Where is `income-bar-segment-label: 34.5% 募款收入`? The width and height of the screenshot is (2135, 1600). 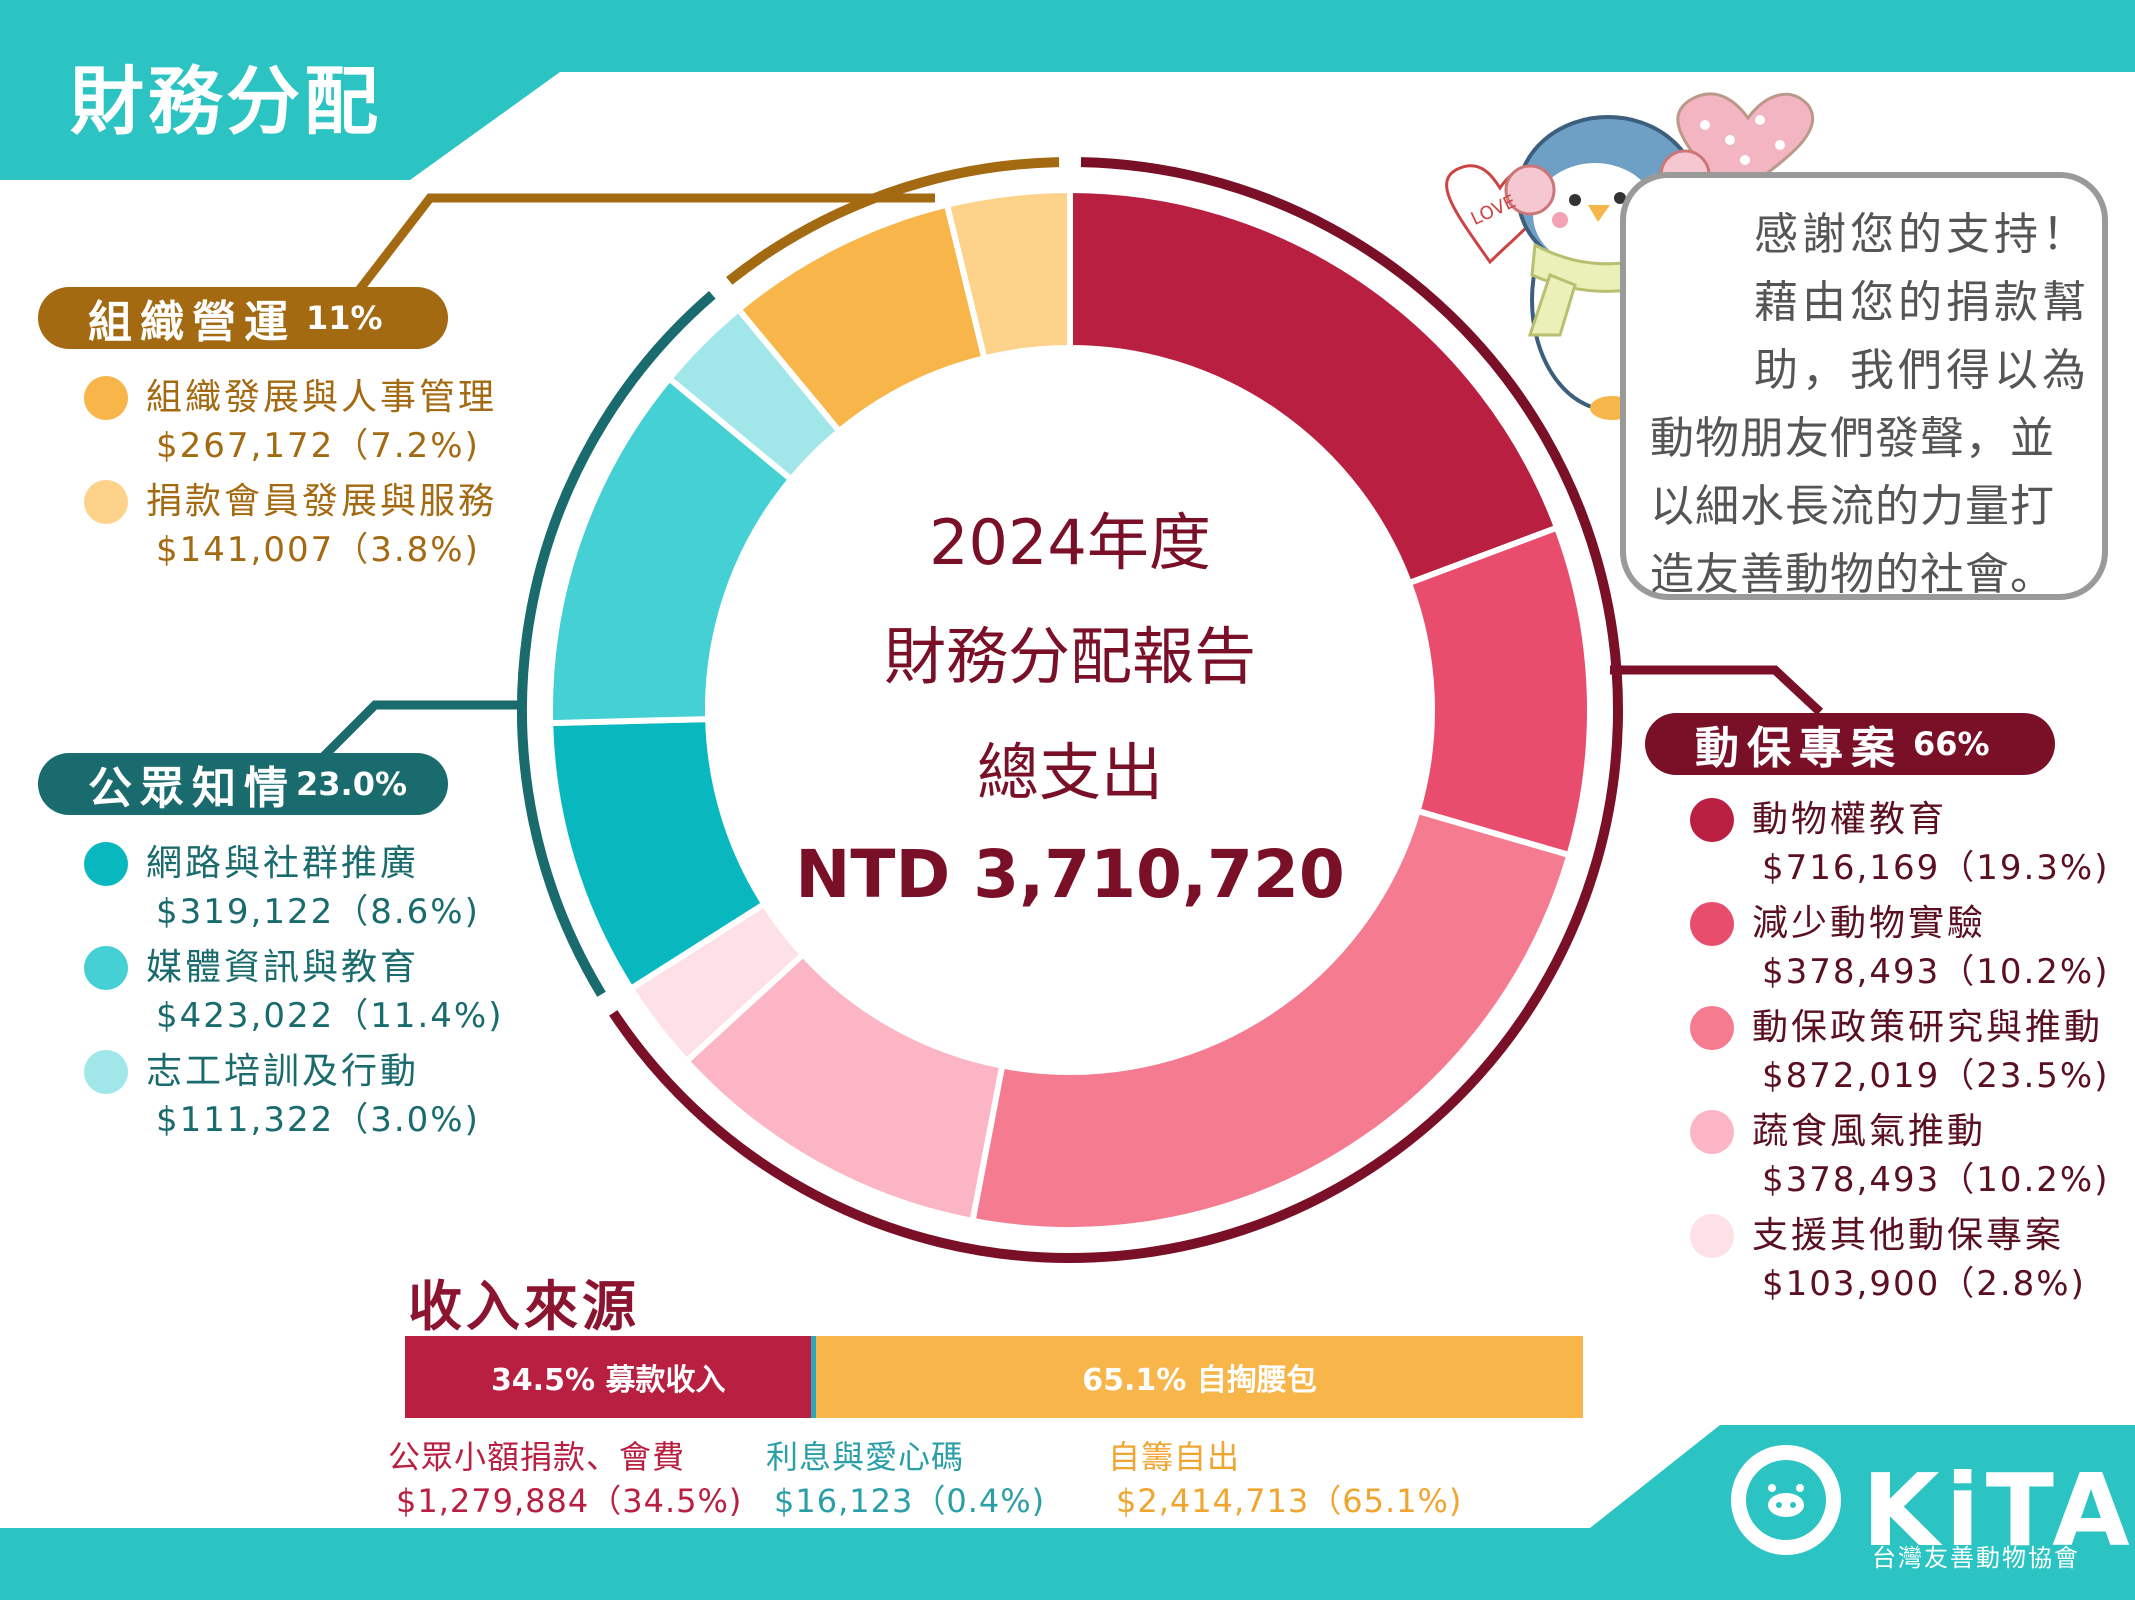
income-bar-segment-label: 34.5% 募款收入 is located at coordinates (608, 1380).